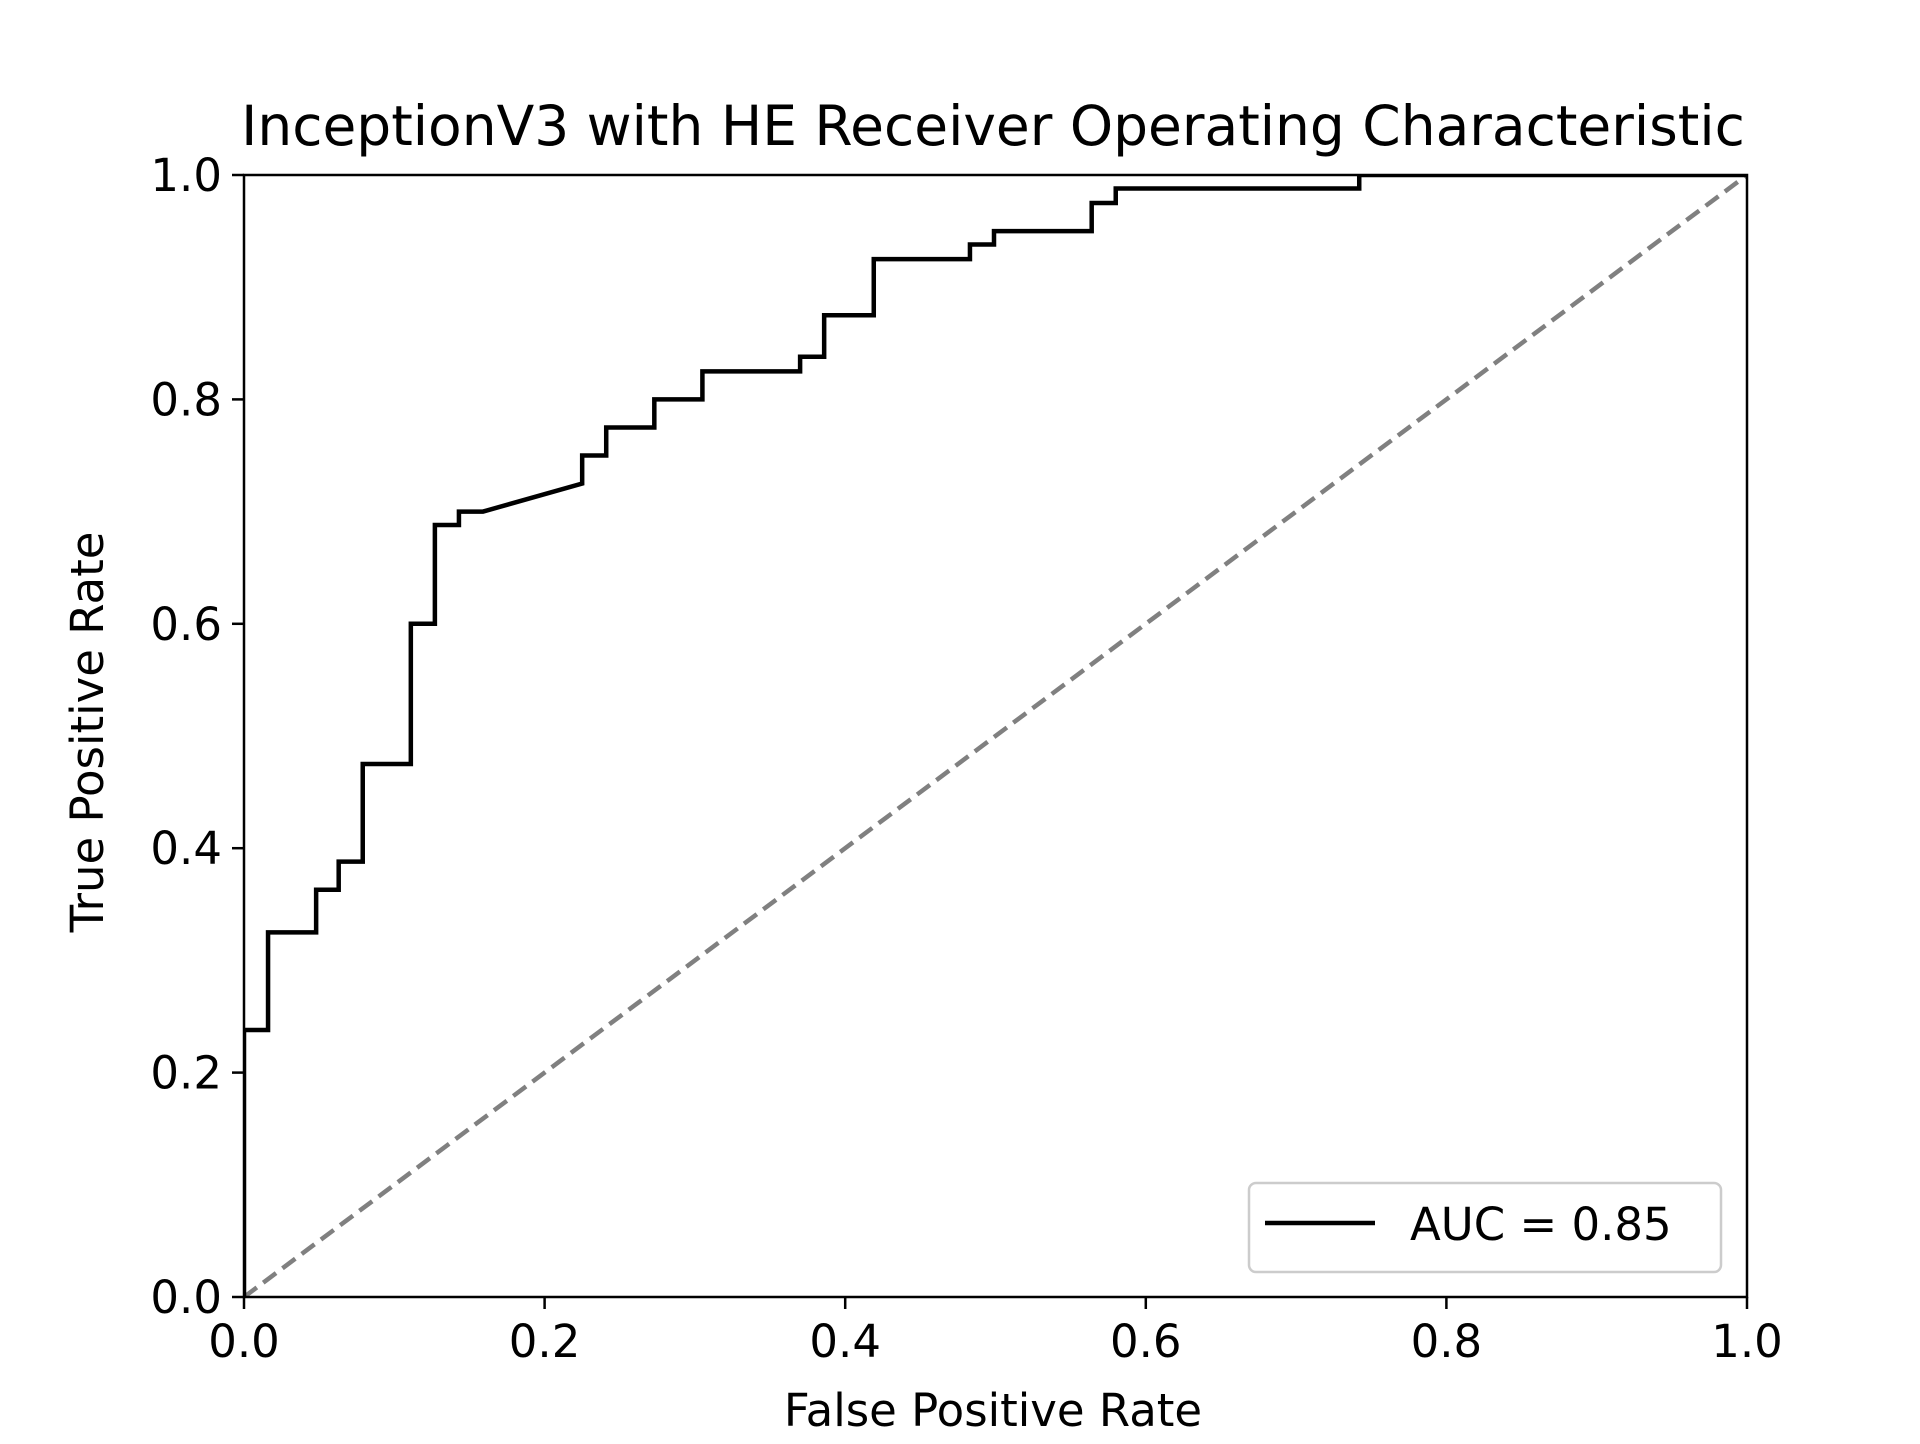  Describe the element at coordinates (186, 848) in the screenshot. I see `y-tick-label: 0.4` at that location.